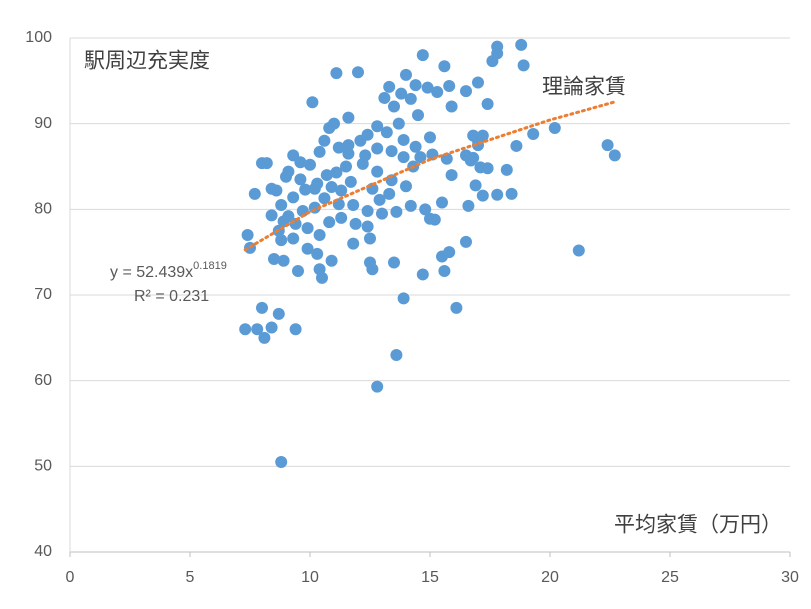  What do you see at coordinates (43, 380) in the screenshot?
I see `y-tick-label: 60` at bounding box center [43, 380].